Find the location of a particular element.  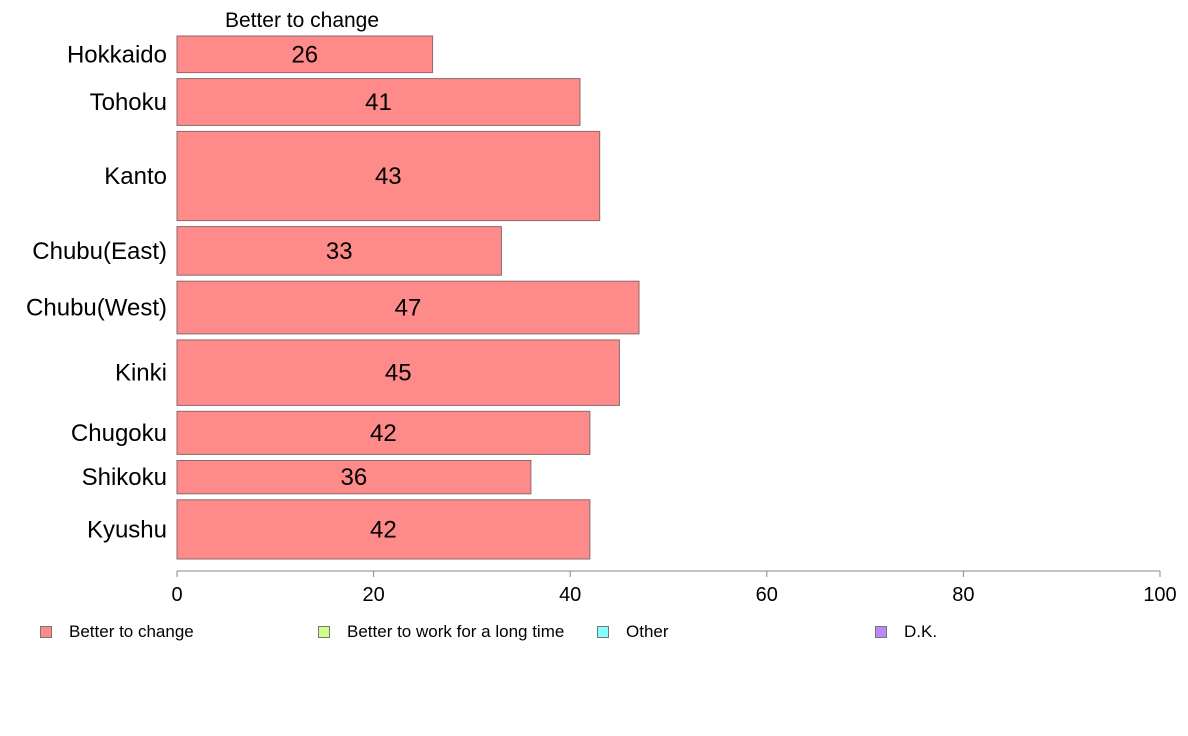

legend-item-better-to-change: Better to change is located at coordinates (117, 632).